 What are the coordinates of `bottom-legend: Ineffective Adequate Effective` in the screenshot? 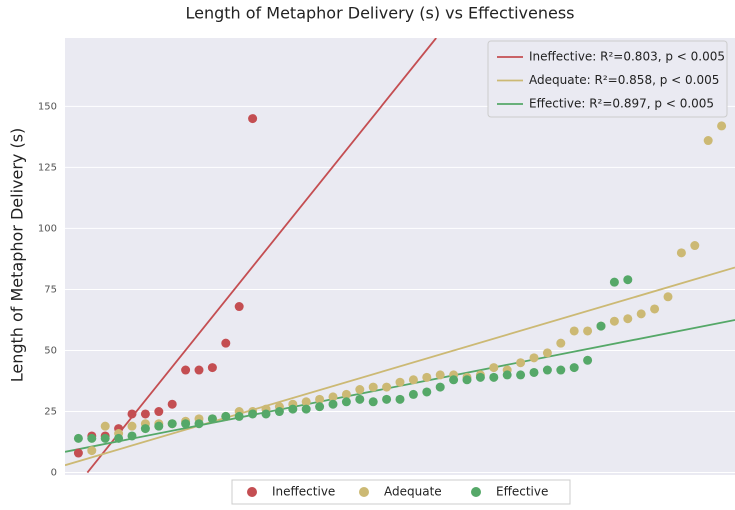 It's located at (397, 492).